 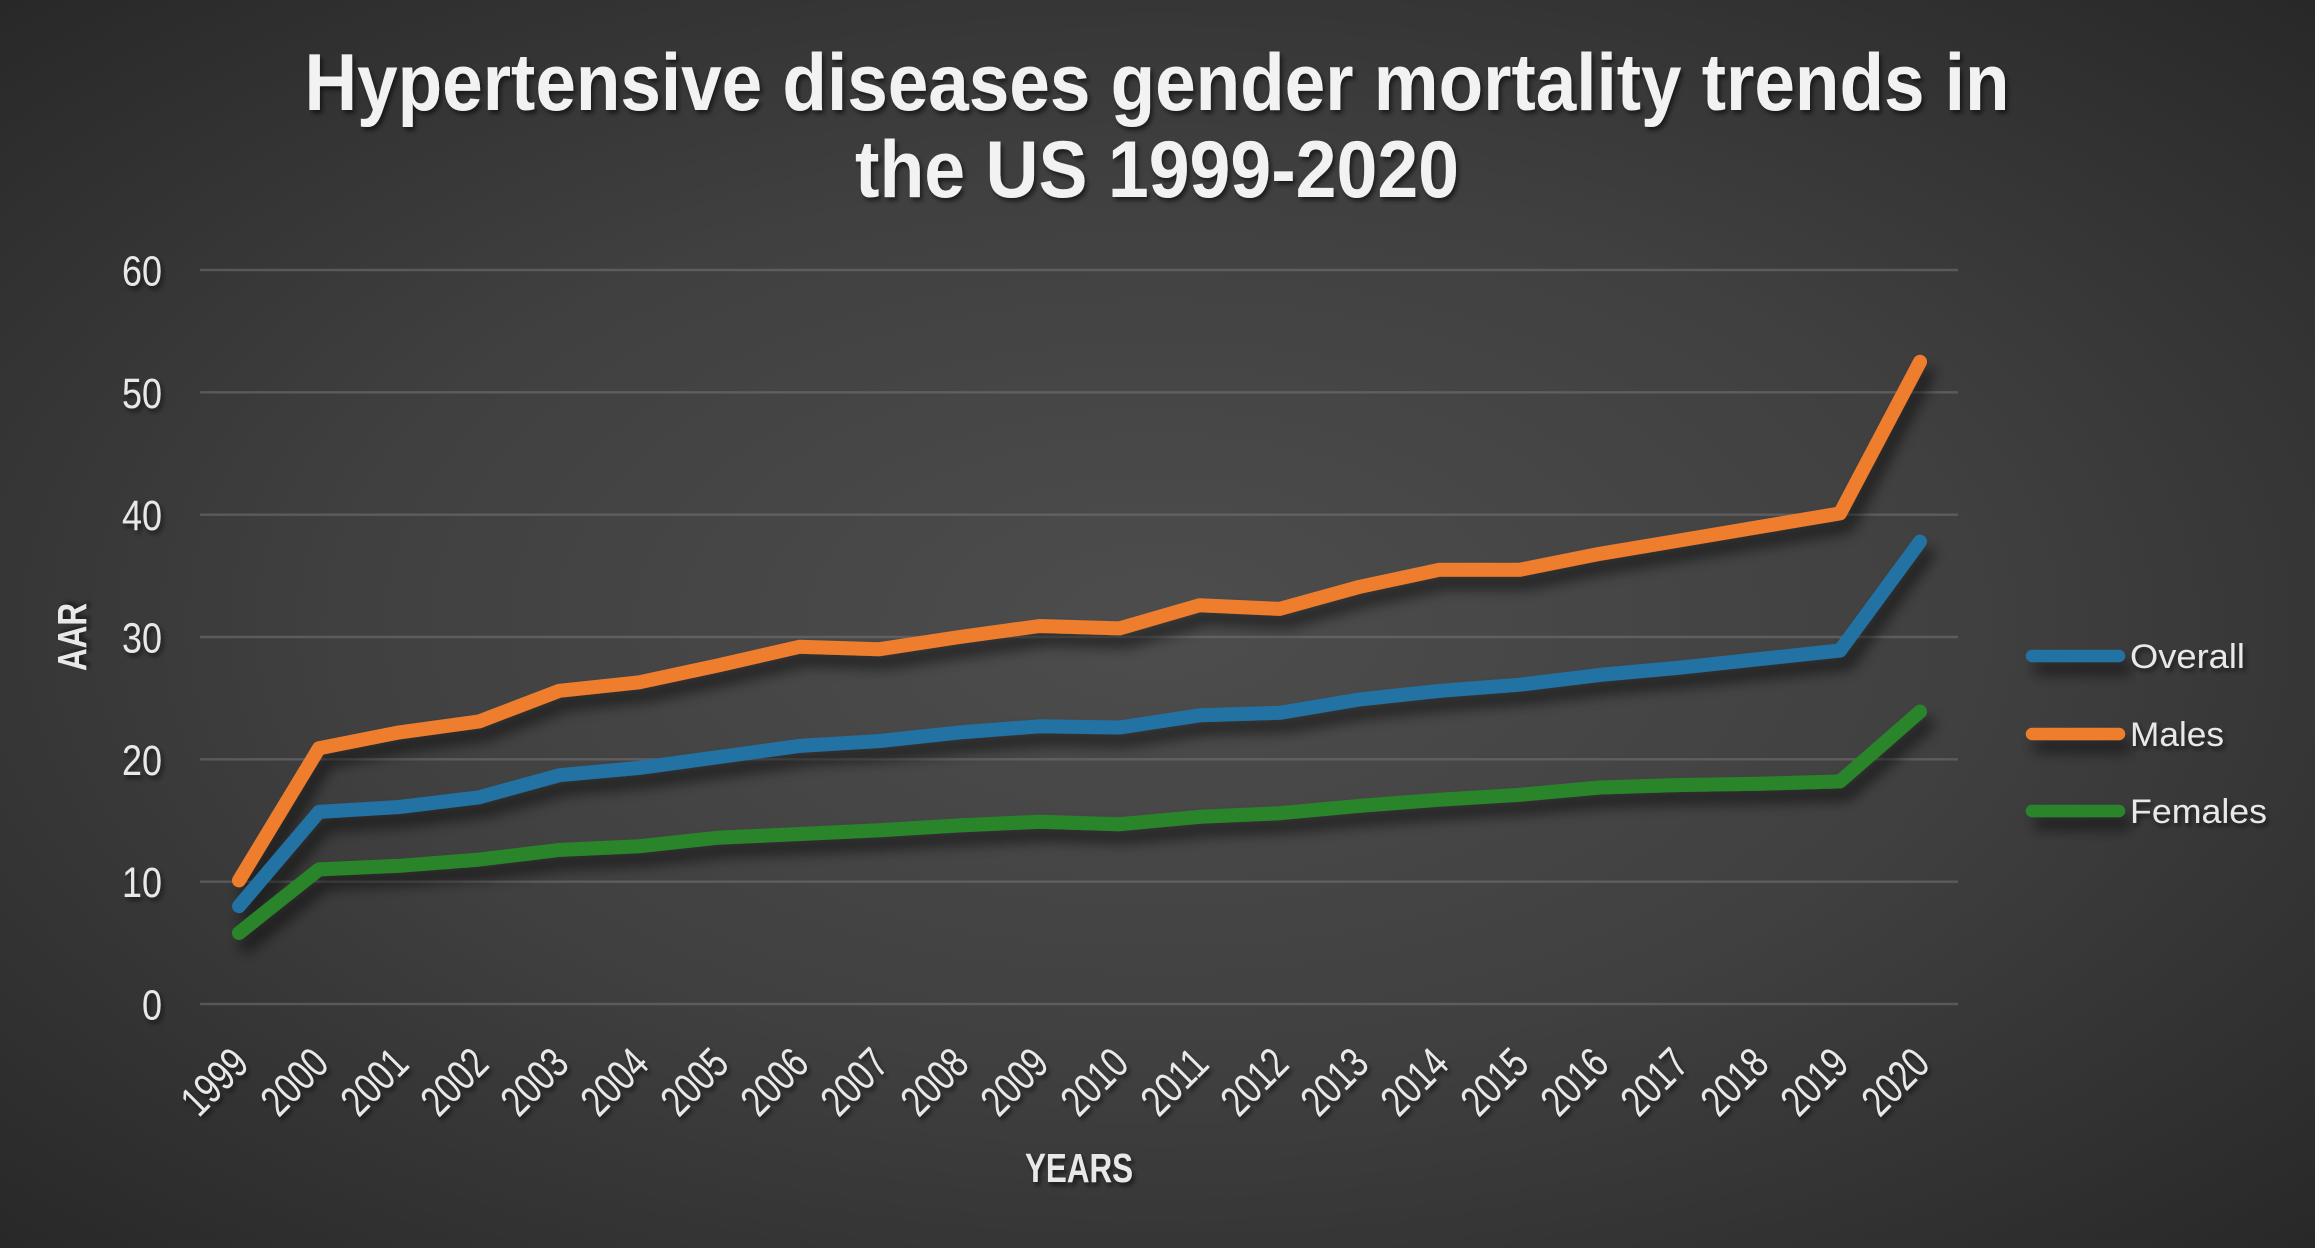 I want to click on svg-text: YEARS, so click(x=1079, y=1168).